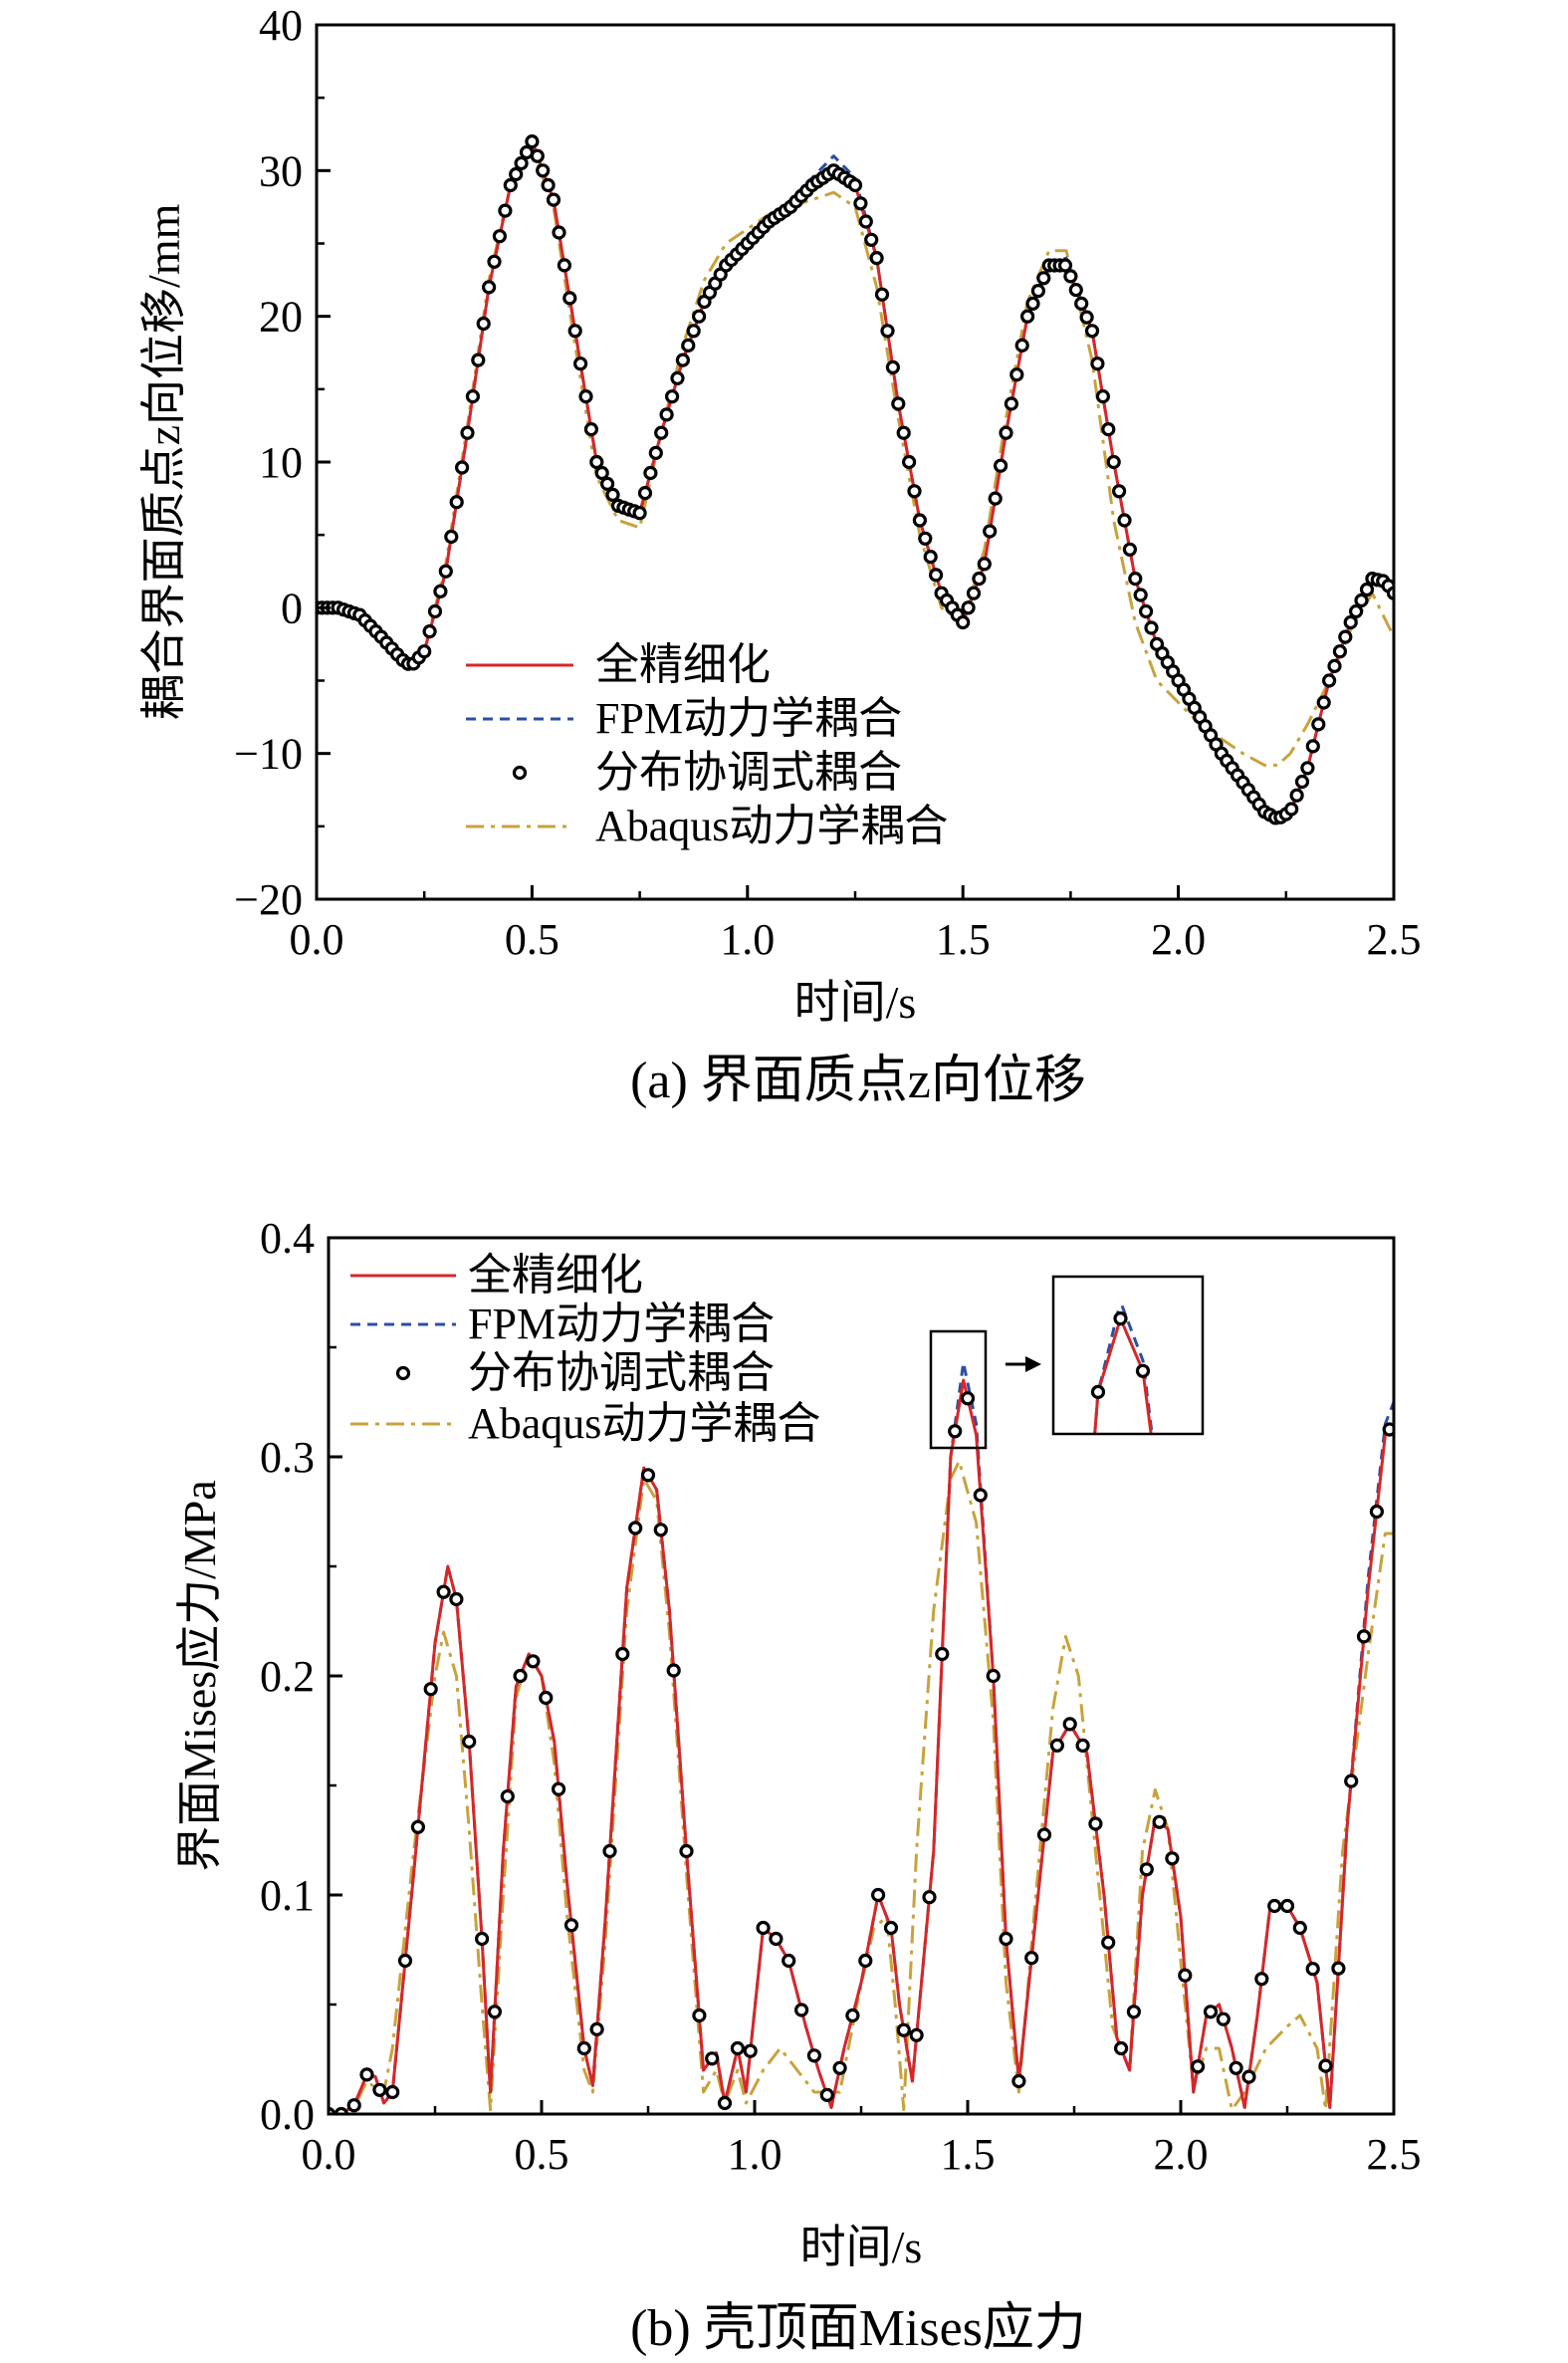 This screenshot has height=2363, width=1568. What do you see at coordinates (755, 2154) in the screenshot?
I see `chart-b-xtick-label: 1.0` at bounding box center [755, 2154].